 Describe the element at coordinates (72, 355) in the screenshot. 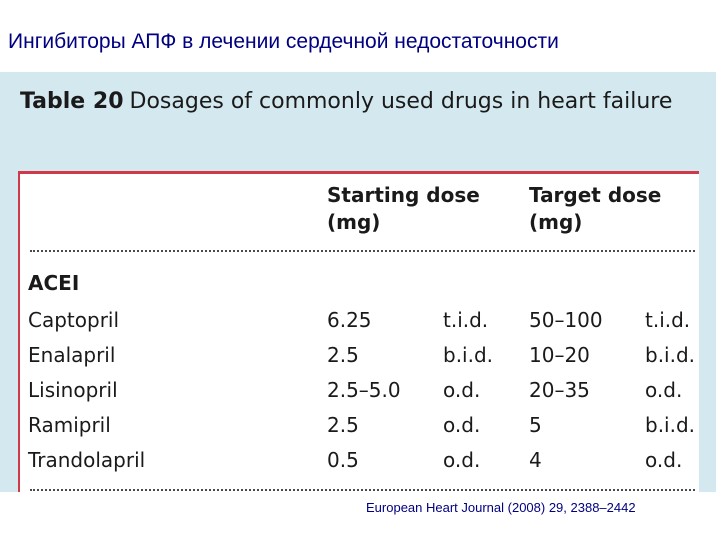

I see `drug-name: Enalapril` at that location.